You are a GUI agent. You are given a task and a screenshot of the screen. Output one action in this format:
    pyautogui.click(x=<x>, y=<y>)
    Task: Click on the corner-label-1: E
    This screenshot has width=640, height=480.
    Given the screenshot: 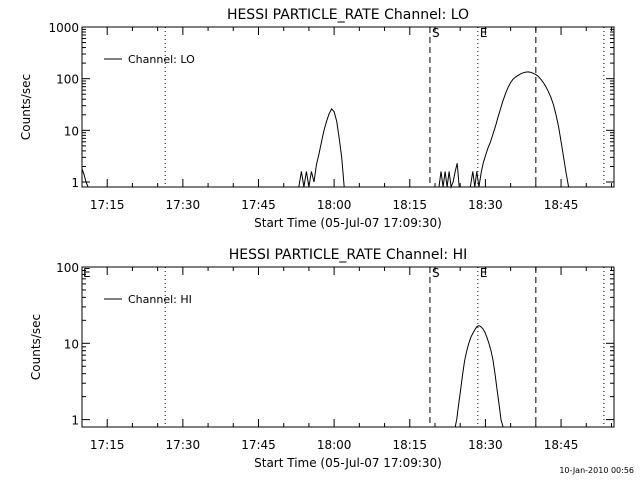 What is the action you would take?
    pyautogui.click(x=87, y=273)
    